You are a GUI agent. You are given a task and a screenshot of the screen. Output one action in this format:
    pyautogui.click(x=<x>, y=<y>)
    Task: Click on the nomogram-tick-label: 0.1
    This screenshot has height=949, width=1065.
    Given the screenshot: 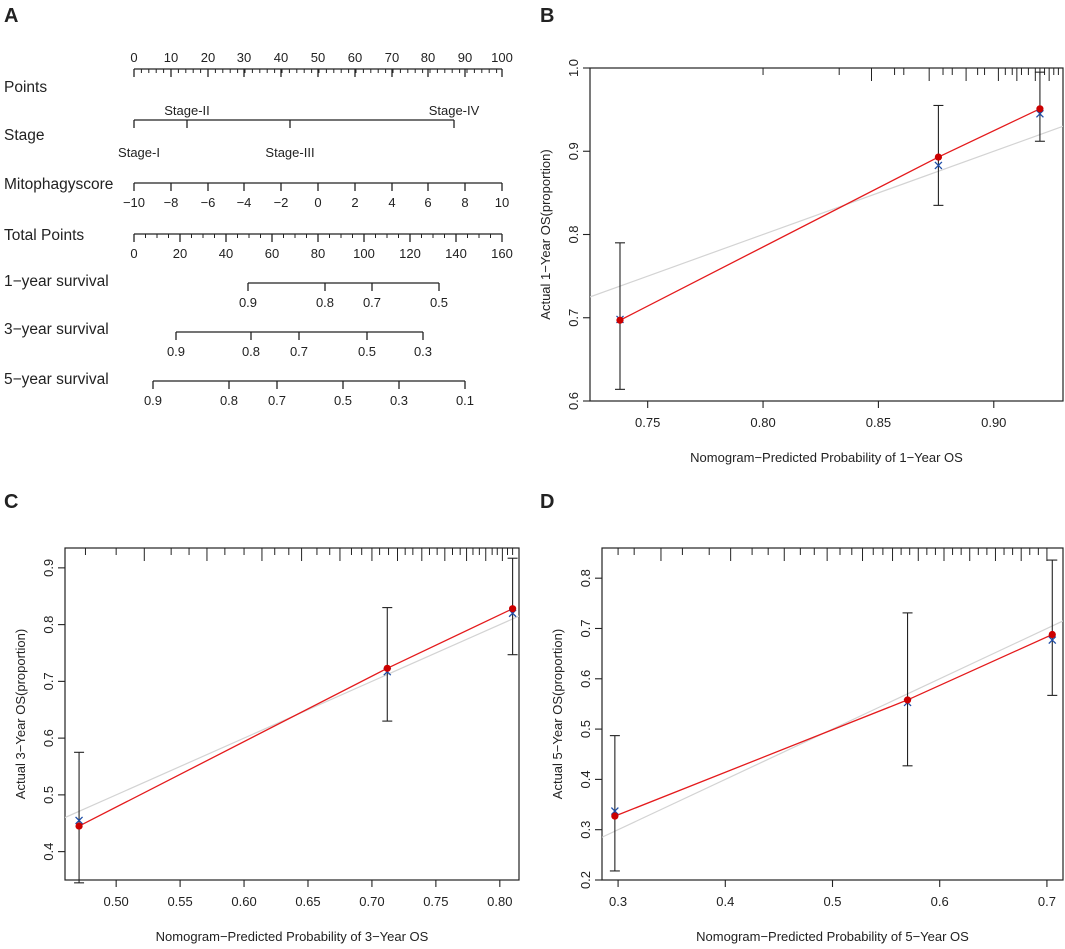 What is the action you would take?
    pyautogui.click(x=465, y=400)
    